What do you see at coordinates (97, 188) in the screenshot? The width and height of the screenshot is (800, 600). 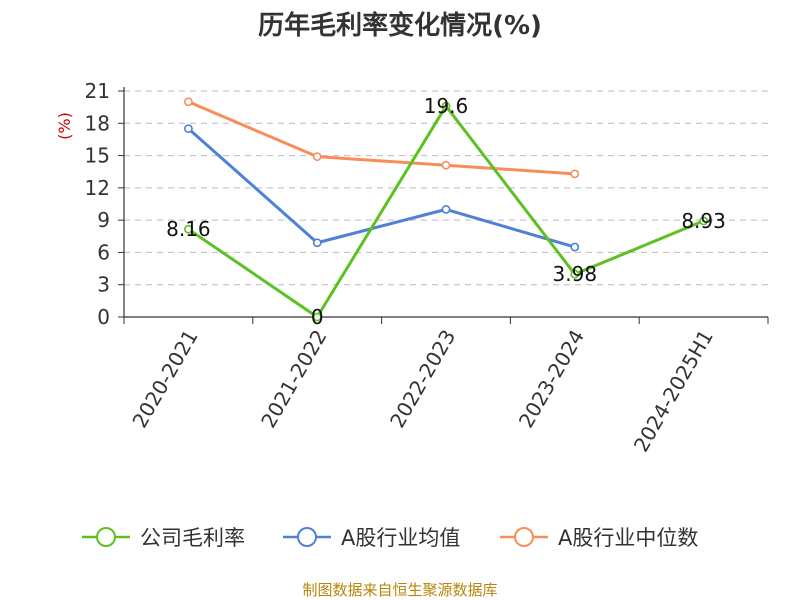 I see `y-tick-label: 12` at bounding box center [97, 188].